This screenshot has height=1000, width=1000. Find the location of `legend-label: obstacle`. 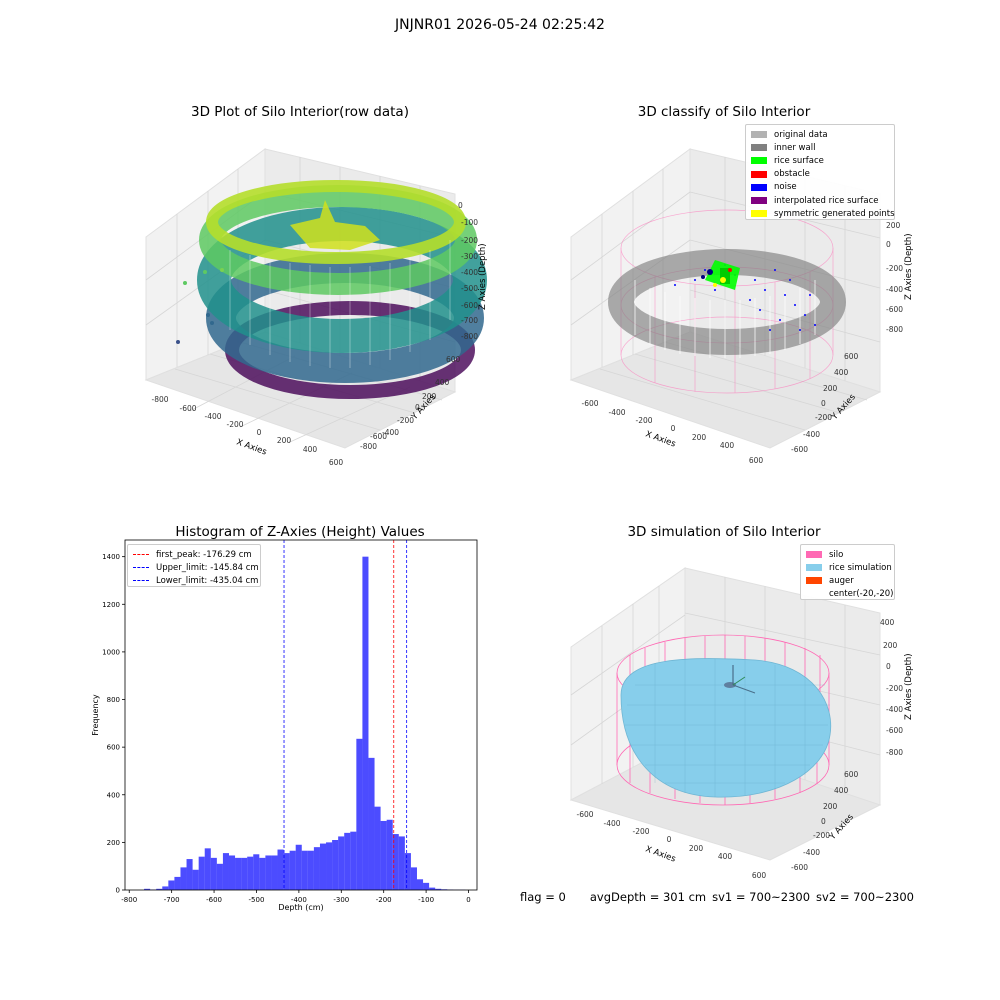

legend-label: obstacle is located at coordinates (792, 174).